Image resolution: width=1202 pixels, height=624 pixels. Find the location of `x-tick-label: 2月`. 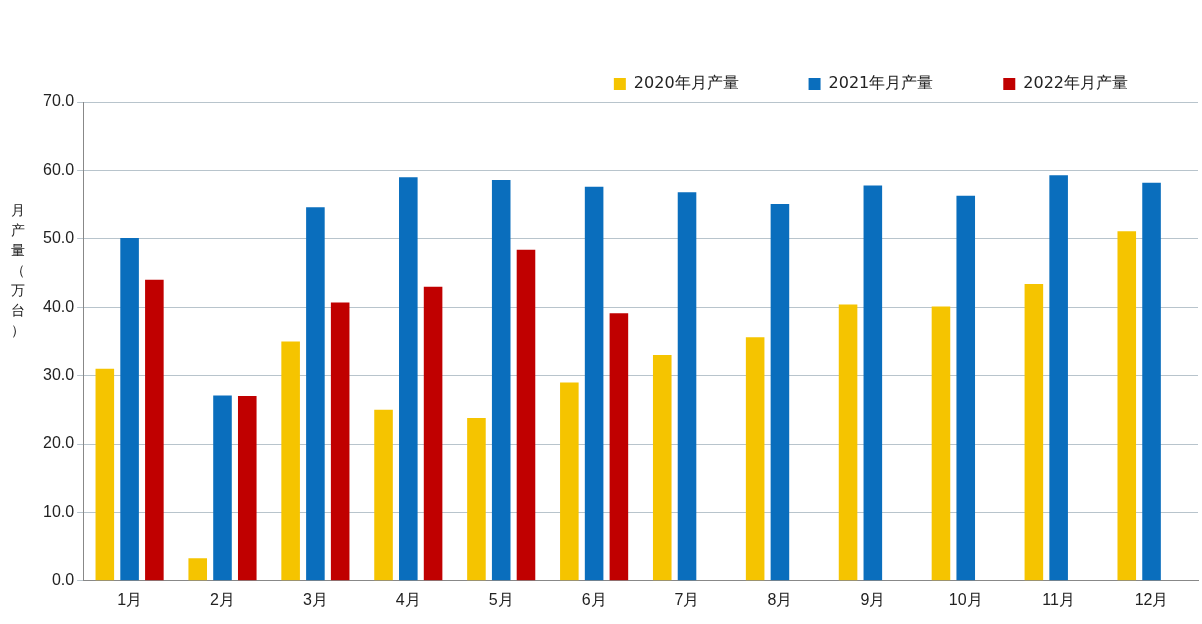

x-tick-label: 2月 is located at coordinates (222, 599).